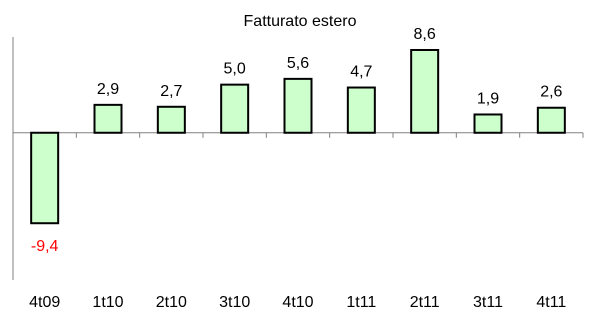 This screenshot has height=331, width=595. Describe the element at coordinates (235, 108) in the screenshot. I see `bar-3t10` at that location.